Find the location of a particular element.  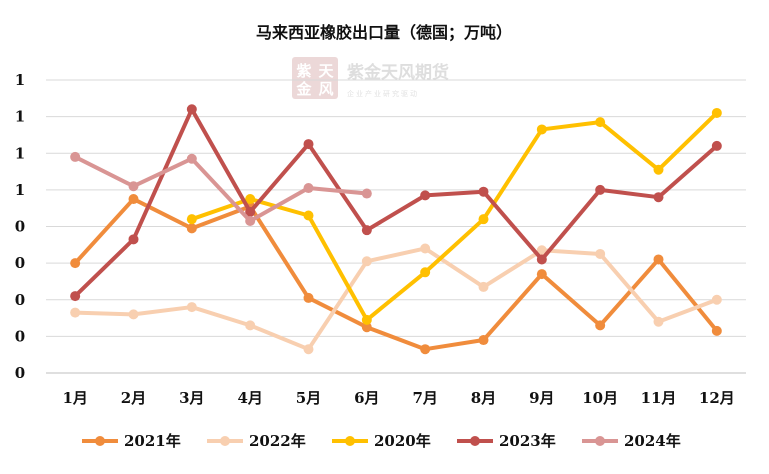

watermark-seal-char-1: 紫 is located at coordinates (303, 71).